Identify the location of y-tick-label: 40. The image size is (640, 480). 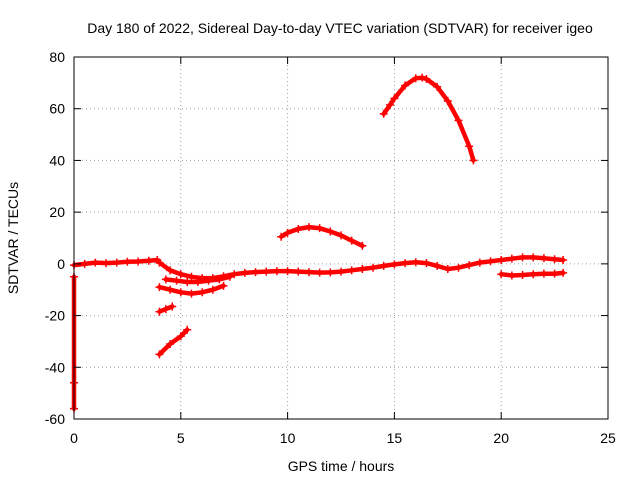
(57, 160).